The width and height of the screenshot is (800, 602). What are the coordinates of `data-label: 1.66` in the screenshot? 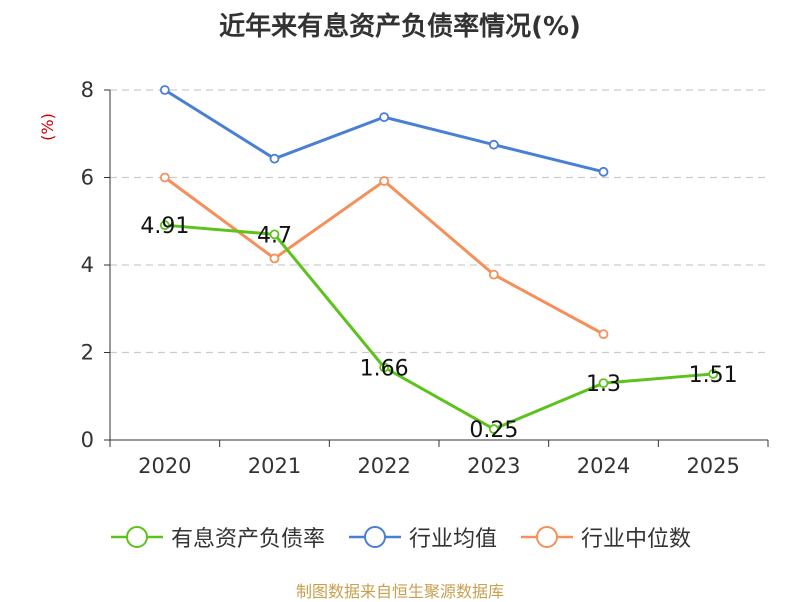 It's located at (384, 368).